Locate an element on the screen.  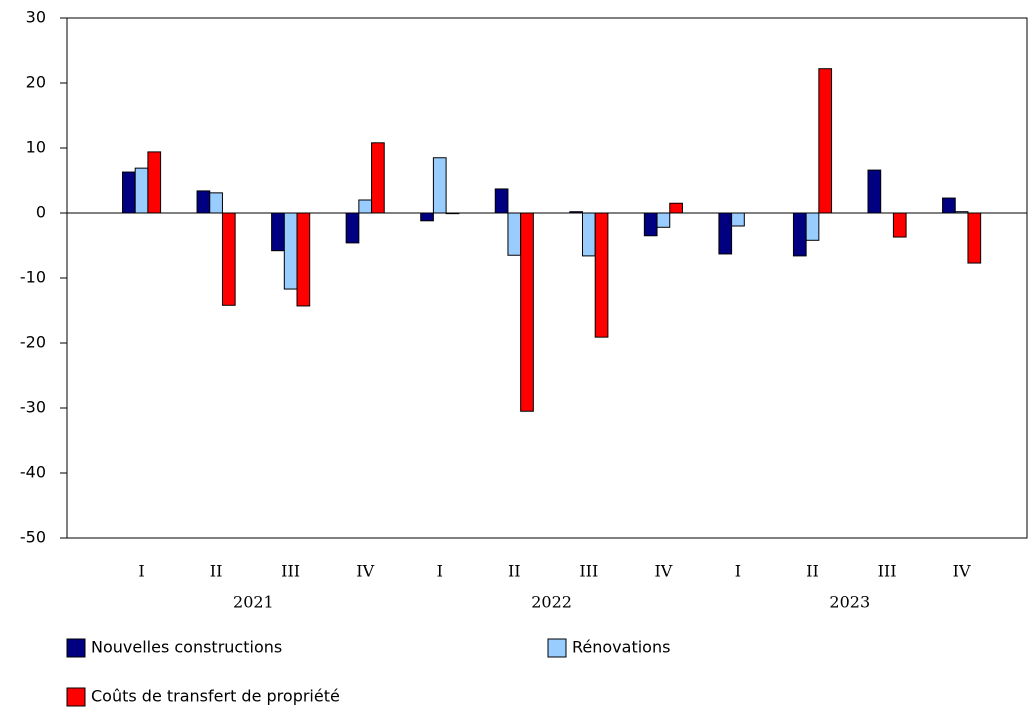
year-label: 2021 is located at coordinates (253, 602).